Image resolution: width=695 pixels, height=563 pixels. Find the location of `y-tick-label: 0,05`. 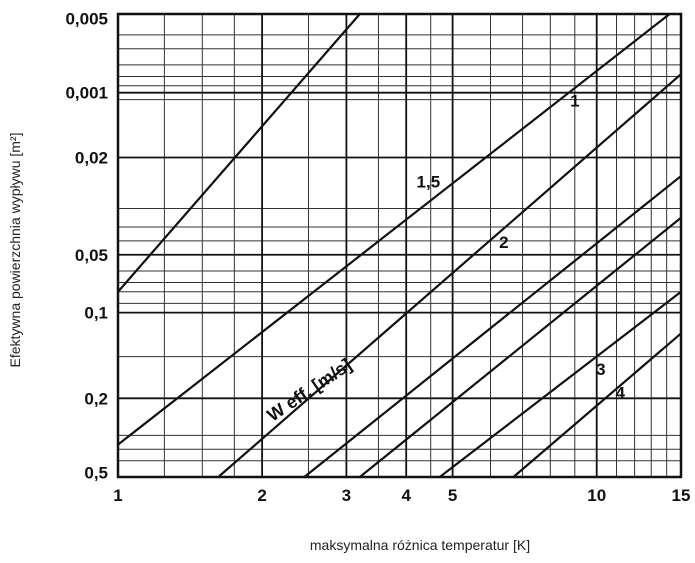

y-tick-label: 0,05 is located at coordinates (91, 255).